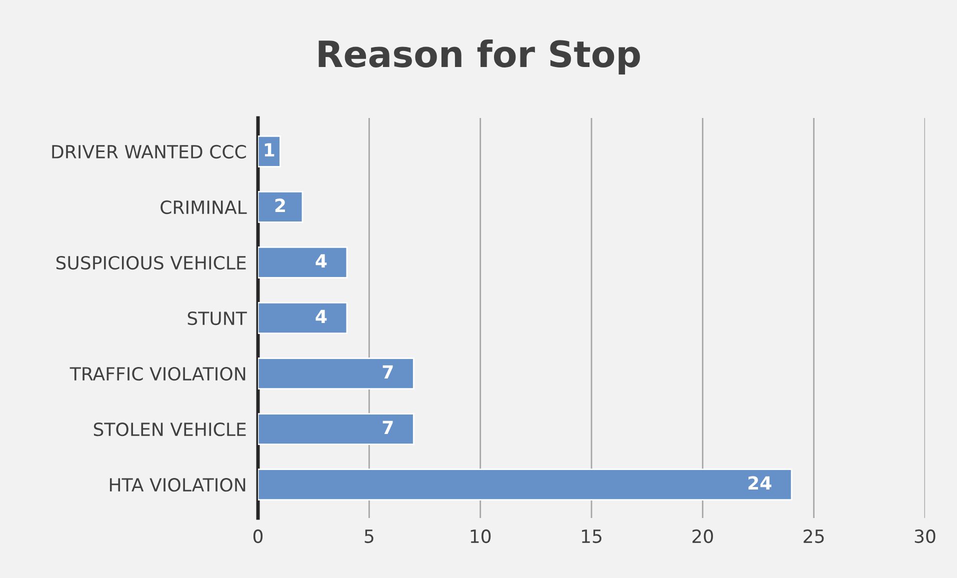  What do you see at coordinates (203, 207) in the screenshot?
I see `y-tick-label: CRIMINAL` at bounding box center [203, 207].